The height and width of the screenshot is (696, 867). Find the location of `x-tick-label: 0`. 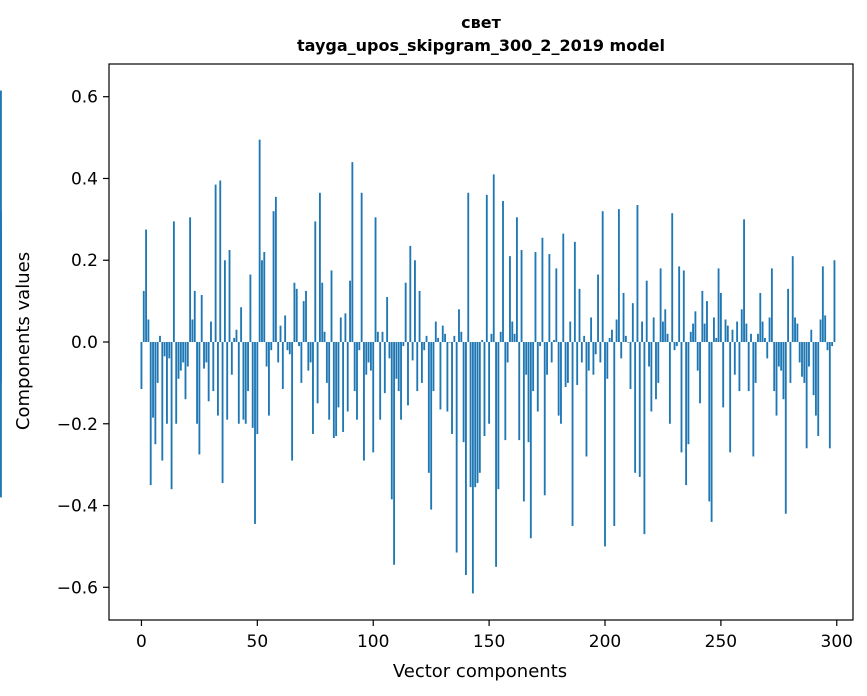

x-tick-label: 0 is located at coordinates (141, 642).